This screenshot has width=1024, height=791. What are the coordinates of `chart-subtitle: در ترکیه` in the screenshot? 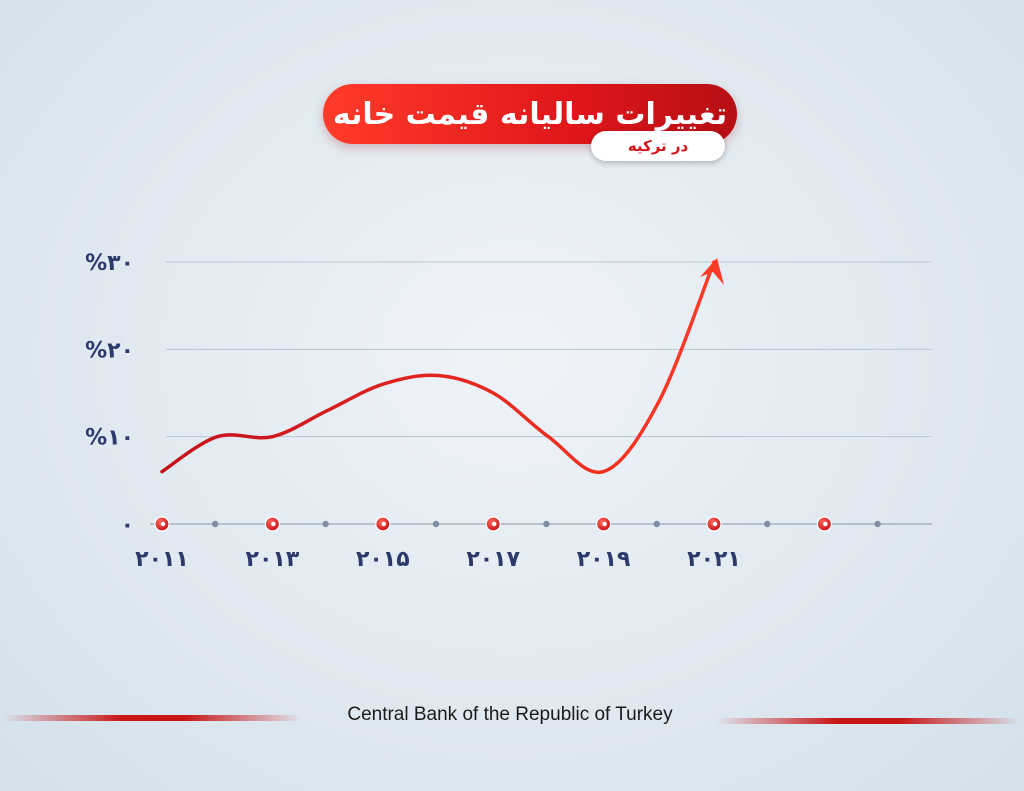 It's located at (658, 146).